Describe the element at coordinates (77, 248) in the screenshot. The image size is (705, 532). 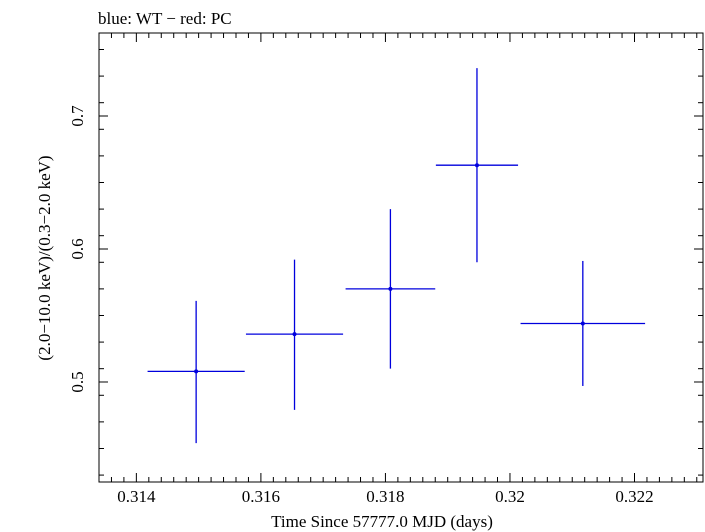
I see `y-tick-label: 0.6` at that location.